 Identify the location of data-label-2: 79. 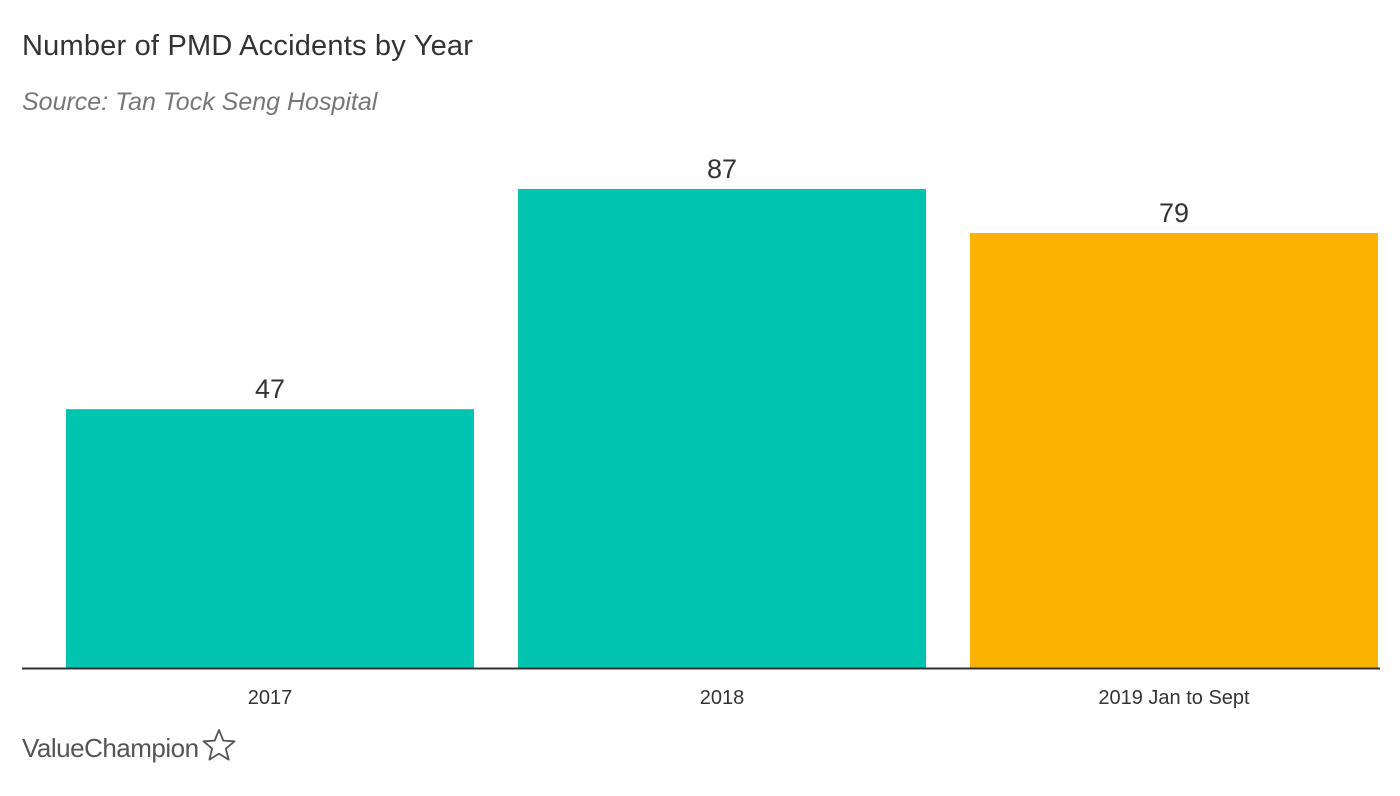
(1174, 213).